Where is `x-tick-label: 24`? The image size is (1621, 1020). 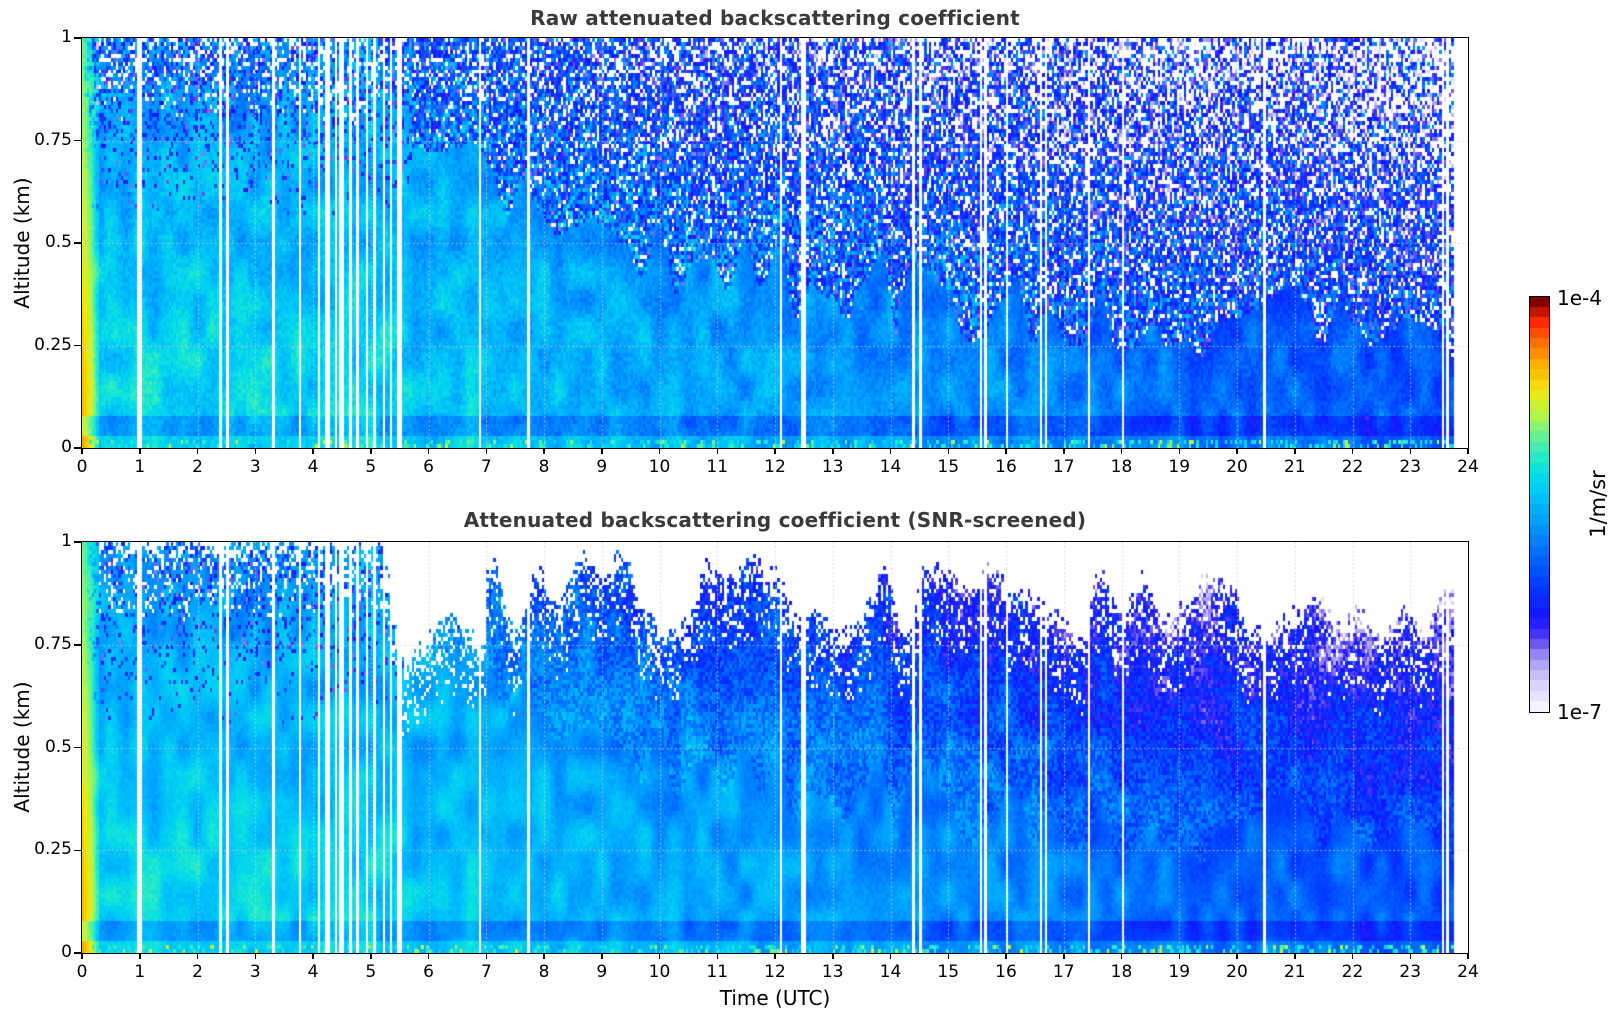 x-tick-label: 24 is located at coordinates (1468, 467).